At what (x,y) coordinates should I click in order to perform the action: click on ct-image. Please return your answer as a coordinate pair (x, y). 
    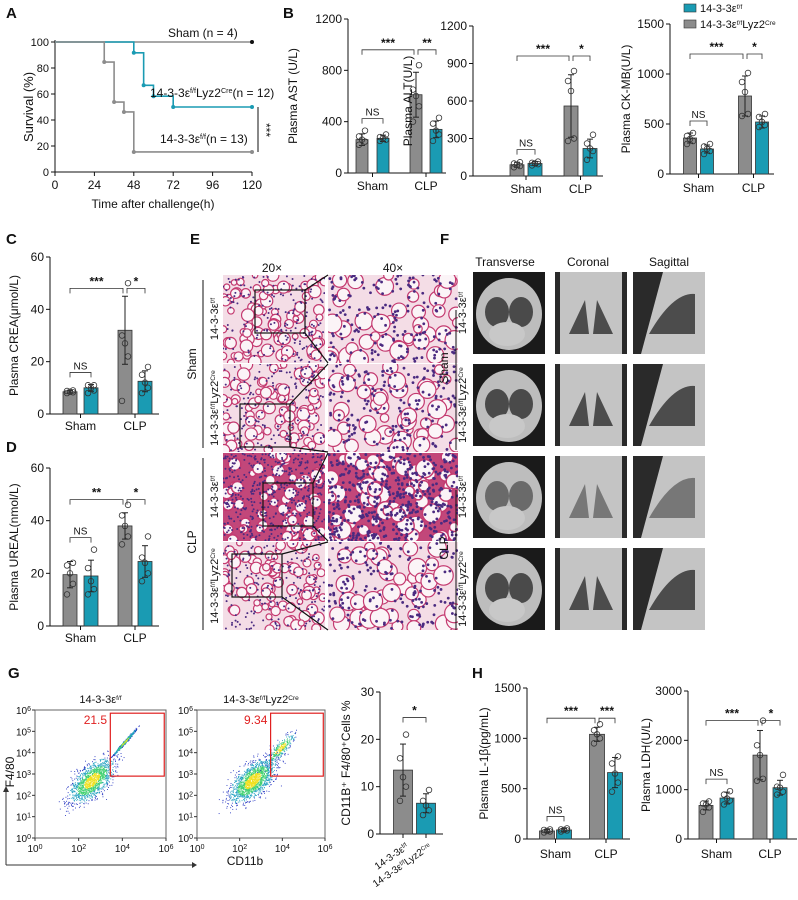
    Looking at the image, I should click on (591, 589).